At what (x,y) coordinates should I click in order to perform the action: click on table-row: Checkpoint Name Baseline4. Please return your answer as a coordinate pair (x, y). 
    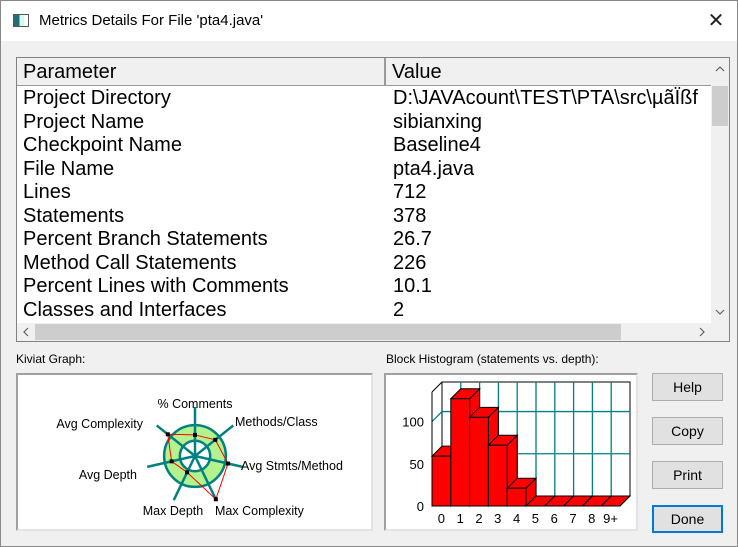
    Looking at the image, I should click on (364, 146).